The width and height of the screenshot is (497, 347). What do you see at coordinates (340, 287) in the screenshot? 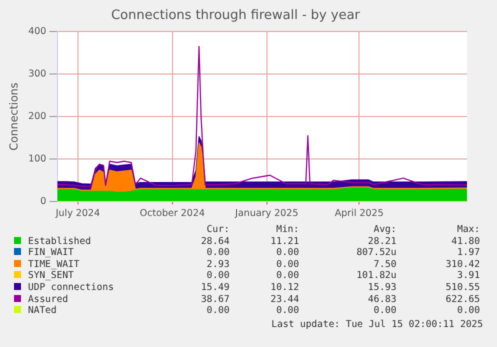
I see `text: 15.49 10.12 15.93 510.55` at bounding box center [340, 287].